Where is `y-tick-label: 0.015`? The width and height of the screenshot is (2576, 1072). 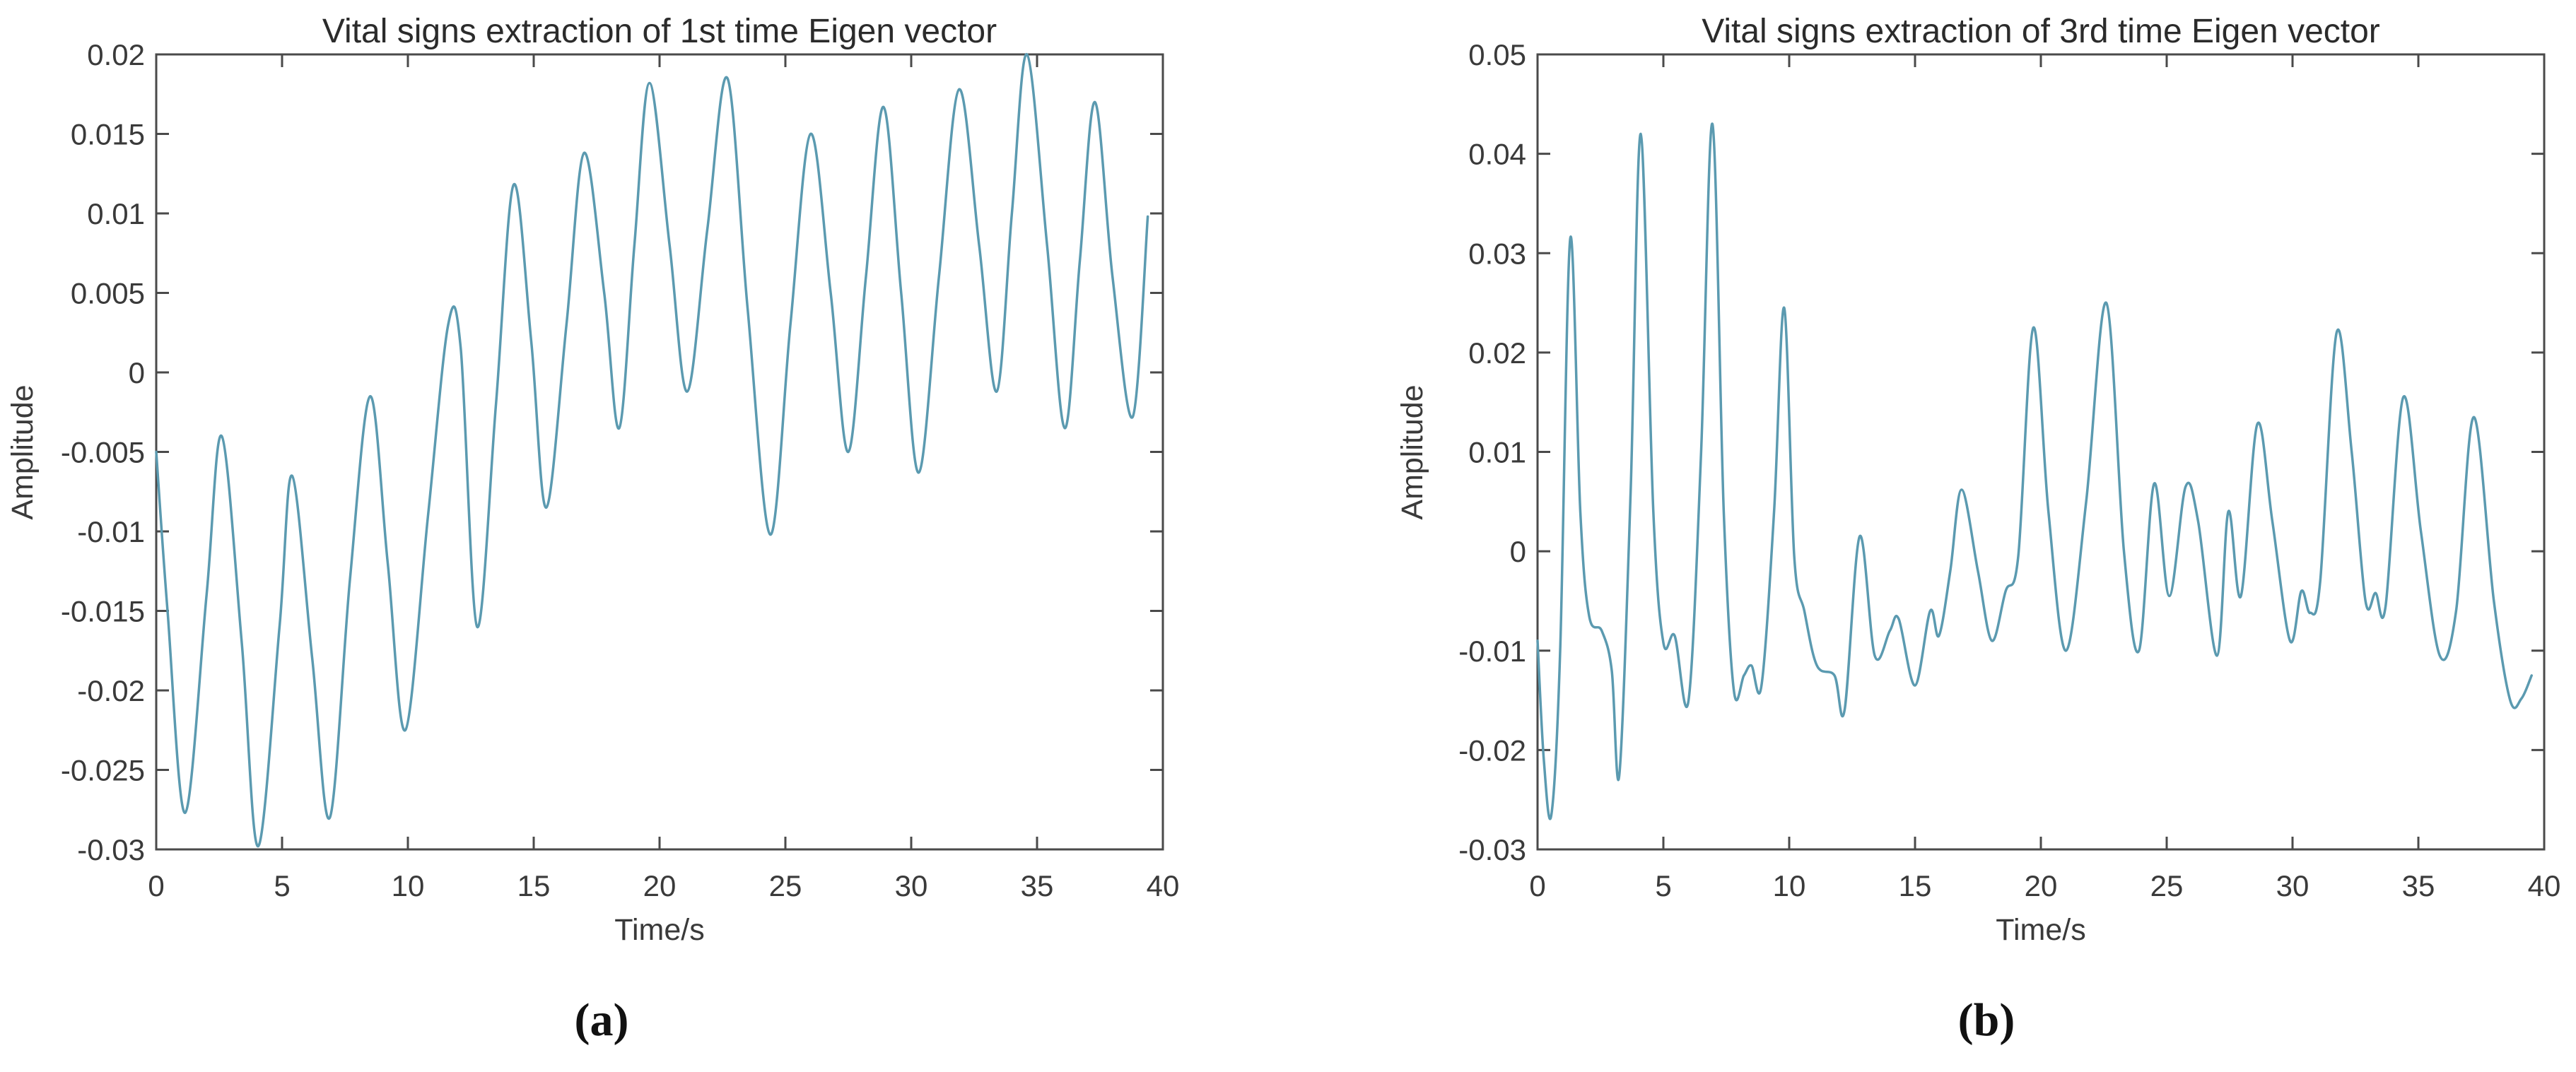
y-tick-label: 0.015 is located at coordinates (108, 134).